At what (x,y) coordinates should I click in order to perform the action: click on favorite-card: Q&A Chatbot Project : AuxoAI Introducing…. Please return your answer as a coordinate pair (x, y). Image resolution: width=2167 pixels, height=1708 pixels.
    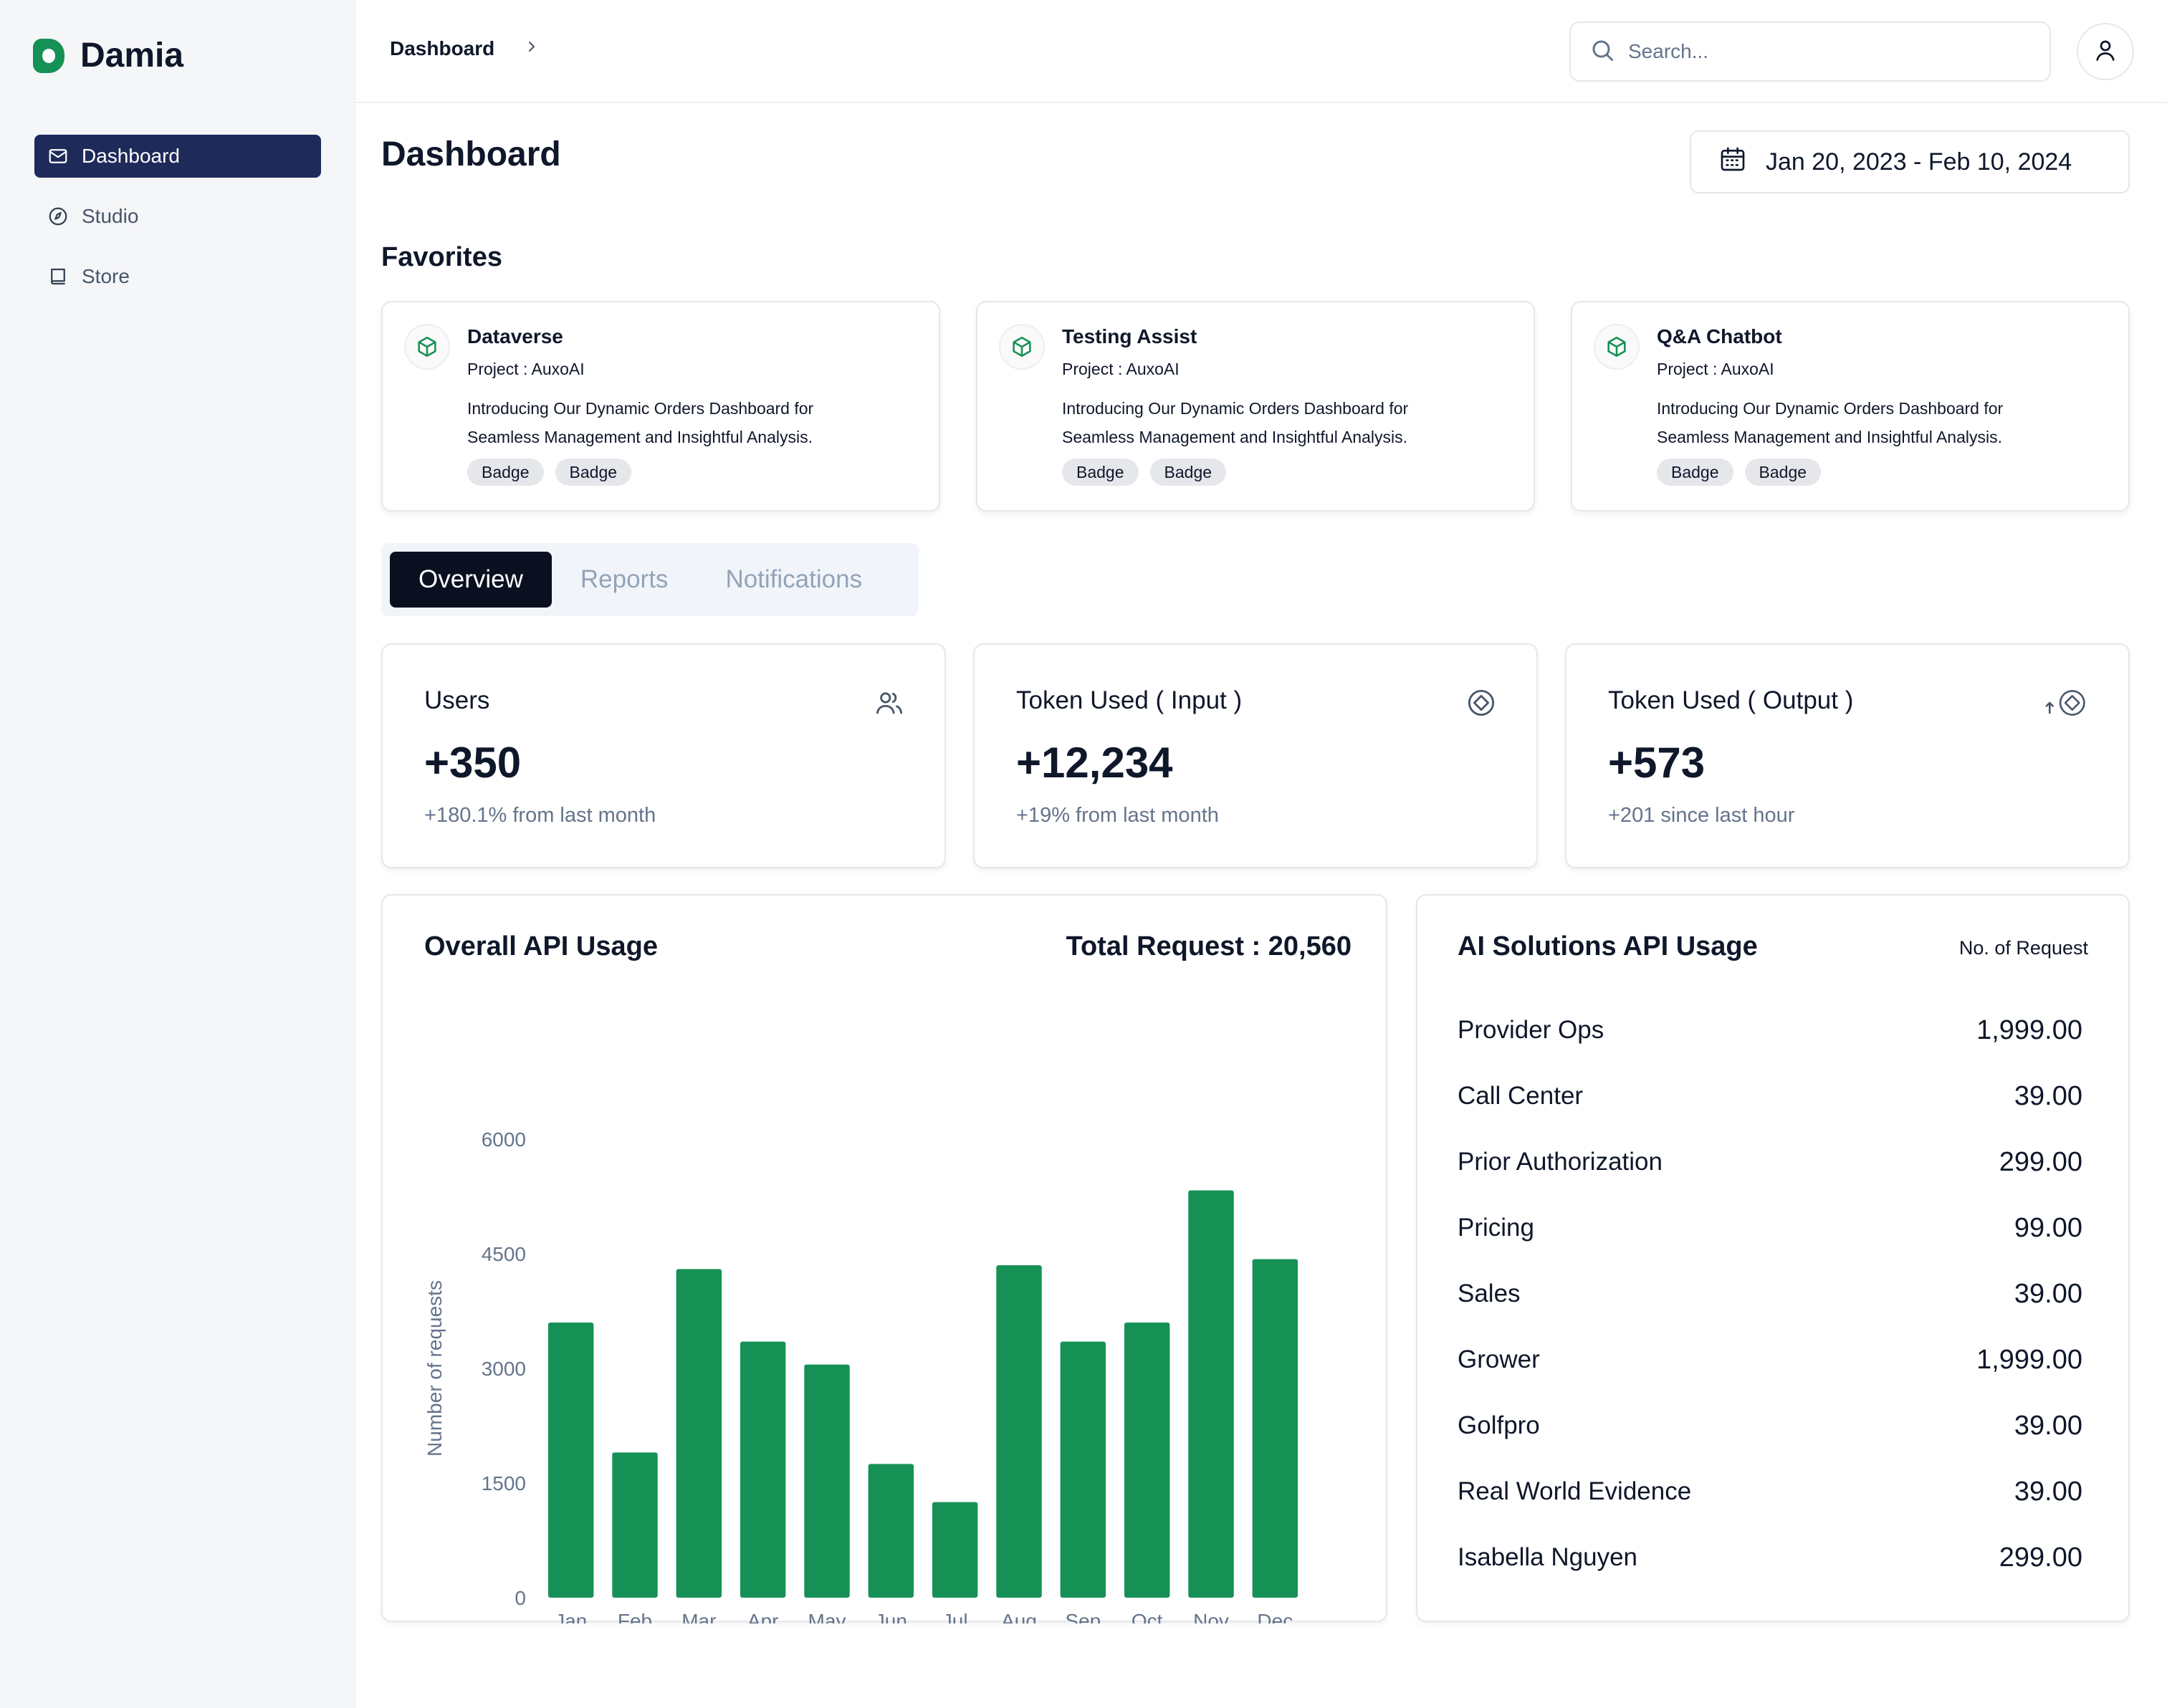
    Looking at the image, I should click on (1850, 406).